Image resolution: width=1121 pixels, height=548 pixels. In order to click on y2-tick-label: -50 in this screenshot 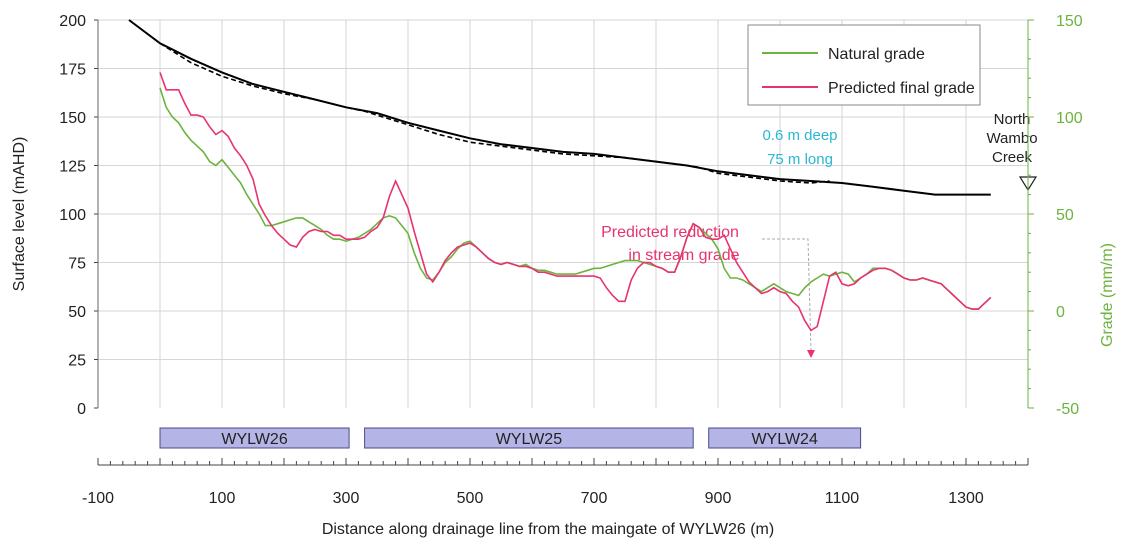, I will do `click(1067, 409)`.